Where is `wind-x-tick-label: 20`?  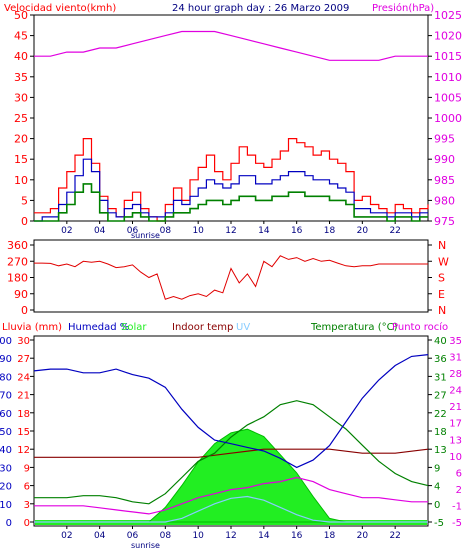 wind-x-tick-label: 20 is located at coordinates (363, 231).